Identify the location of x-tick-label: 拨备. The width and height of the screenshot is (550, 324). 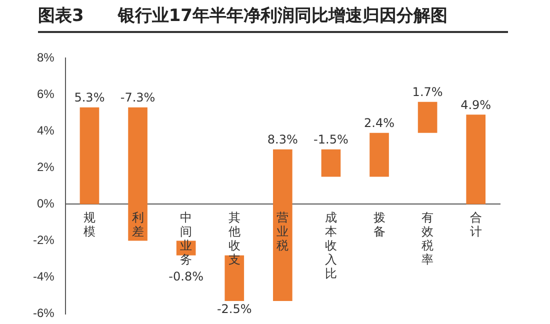
(379, 224).